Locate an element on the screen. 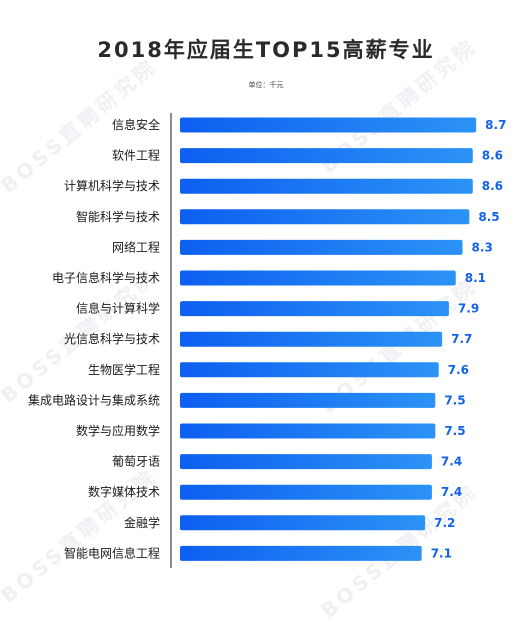  category-label: 电子信息科学与技术 is located at coordinates (106, 277).